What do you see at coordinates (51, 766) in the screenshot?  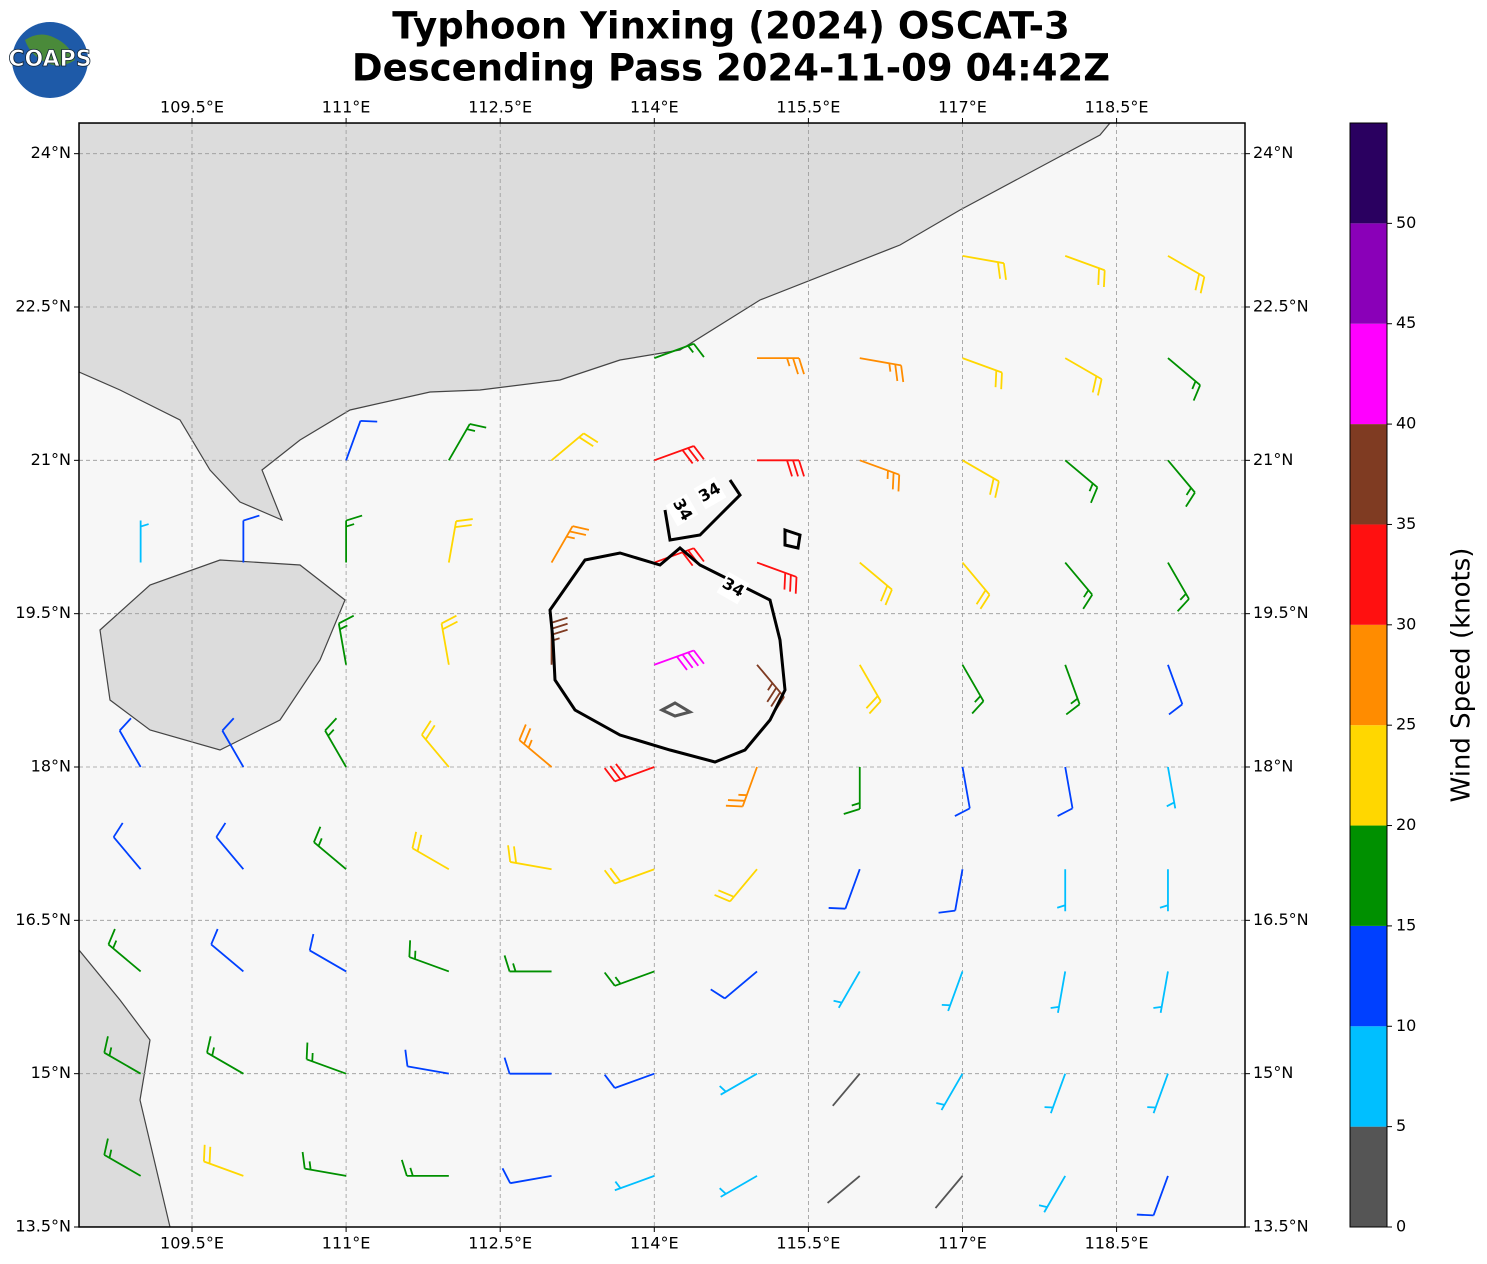 I see `y-tick-label: 18°N` at bounding box center [51, 766].